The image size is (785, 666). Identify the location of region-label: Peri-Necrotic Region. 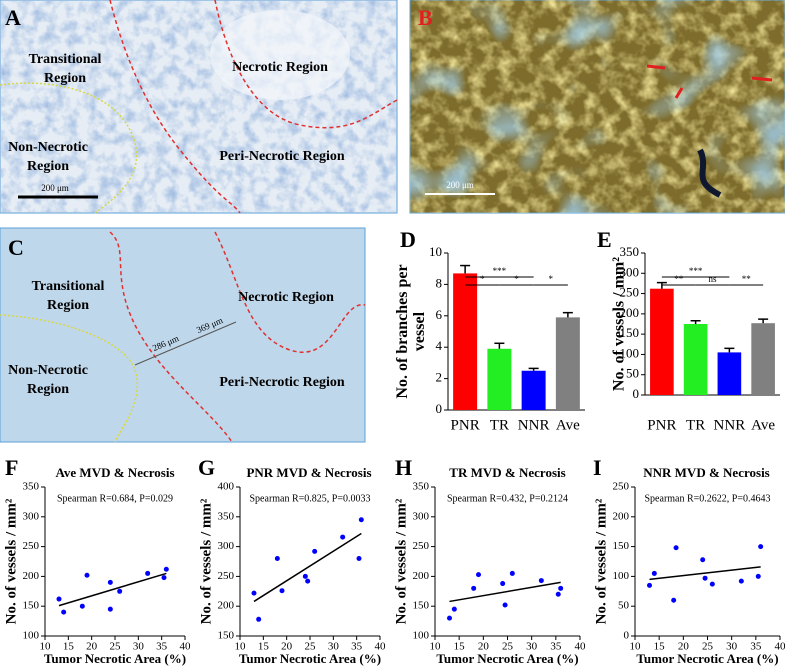
(282, 156).